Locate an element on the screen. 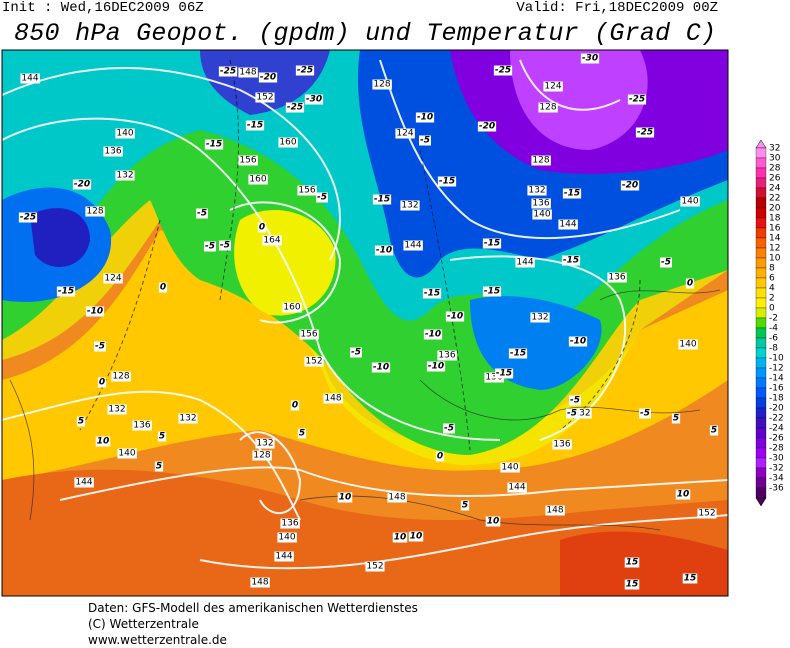 Image resolution: width=790 pixels, height=648 pixels. colorbar-tick-label: -22 is located at coordinates (776, 419).